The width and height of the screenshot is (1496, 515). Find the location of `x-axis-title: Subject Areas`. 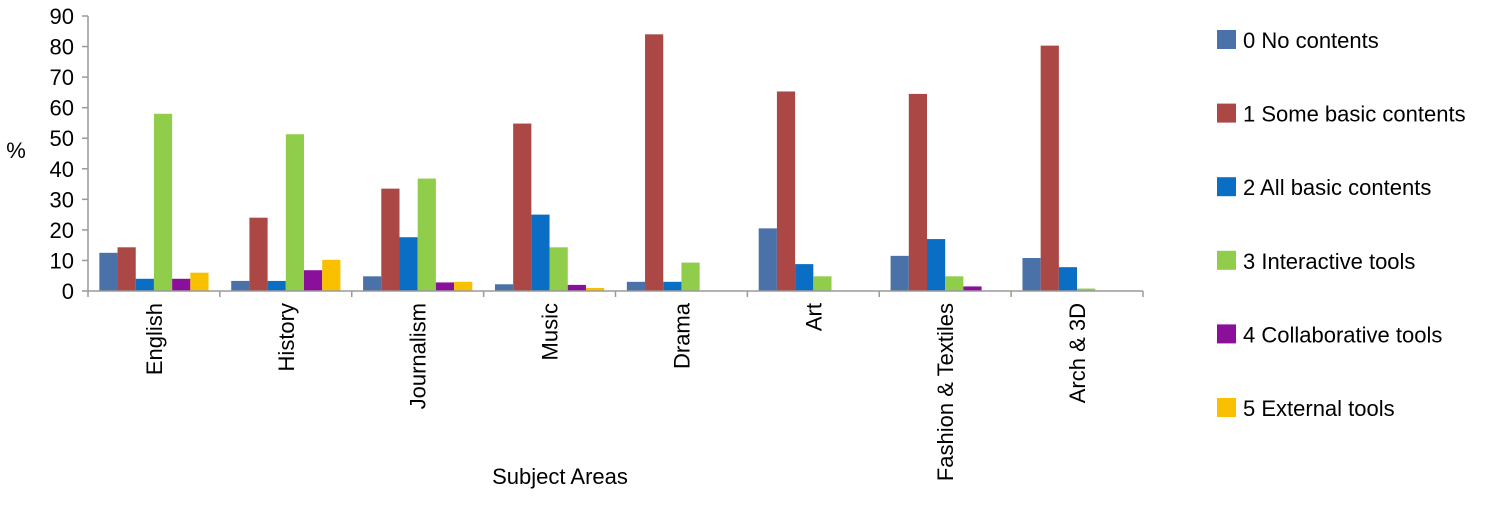

x-axis-title: Subject Areas is located at coordinates (560, 476).